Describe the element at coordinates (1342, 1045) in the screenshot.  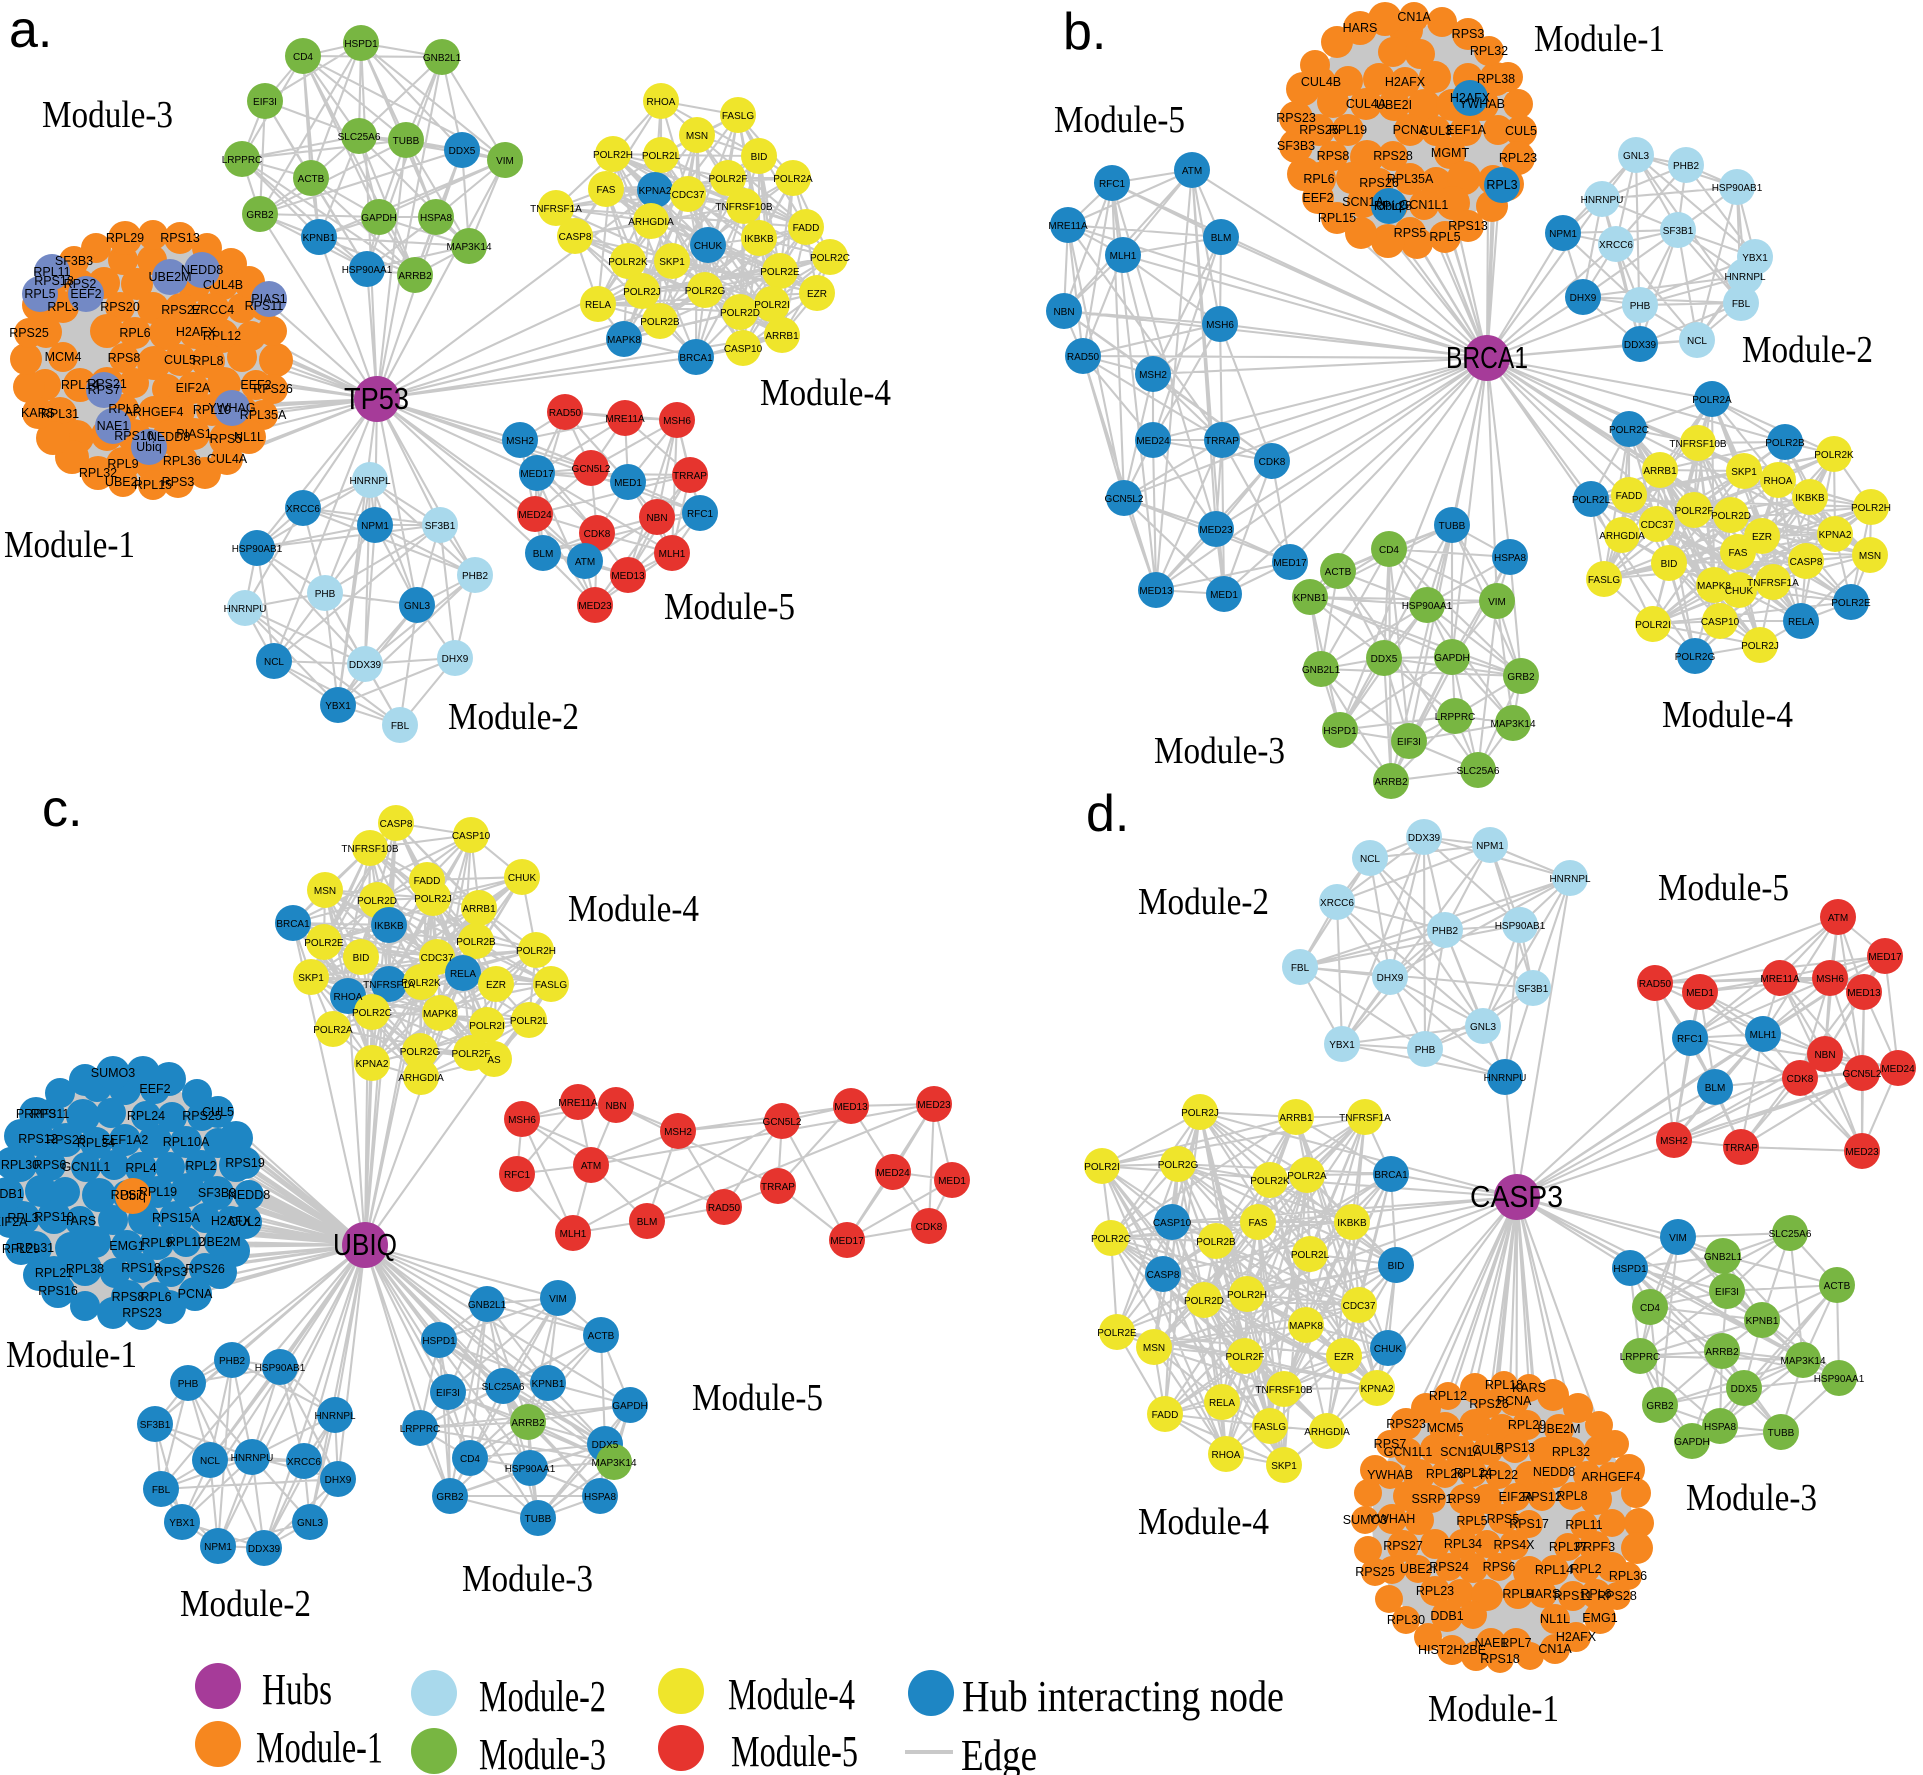
I see `svg-text: YBX1` at that location.